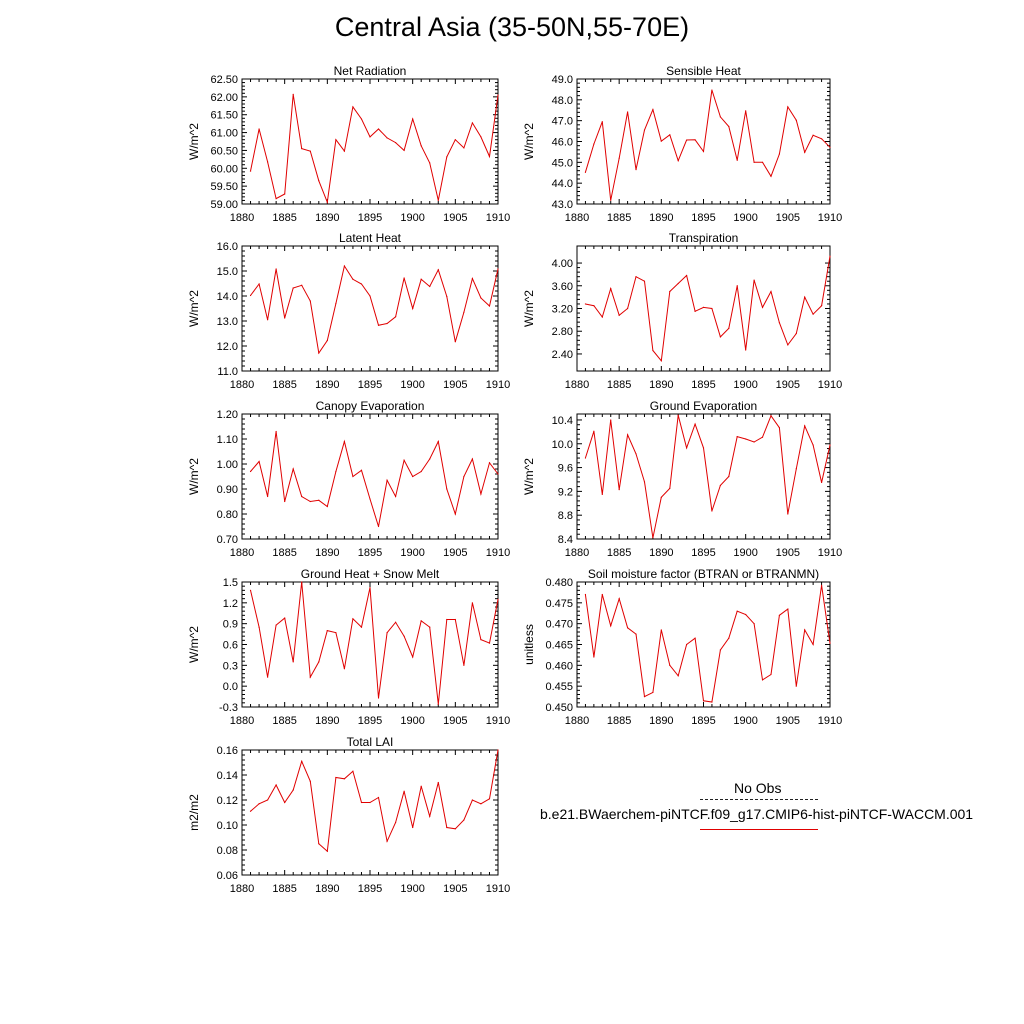  I want to click on y-tick-label: -0.3, so click(228, 708).